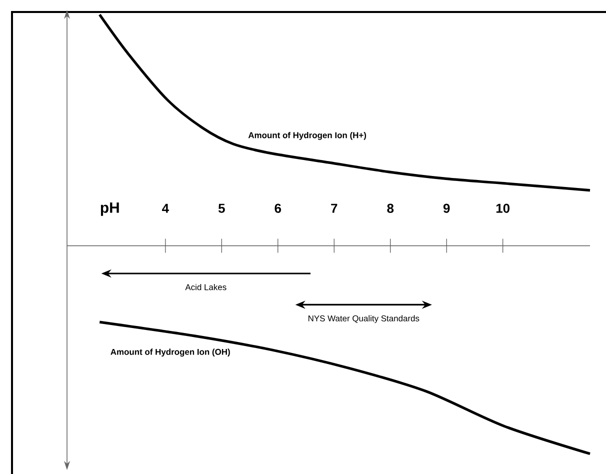 The height and width of the screenshot is (474, 606). I want to click on x-tick-label: 7, so click(334, 208).